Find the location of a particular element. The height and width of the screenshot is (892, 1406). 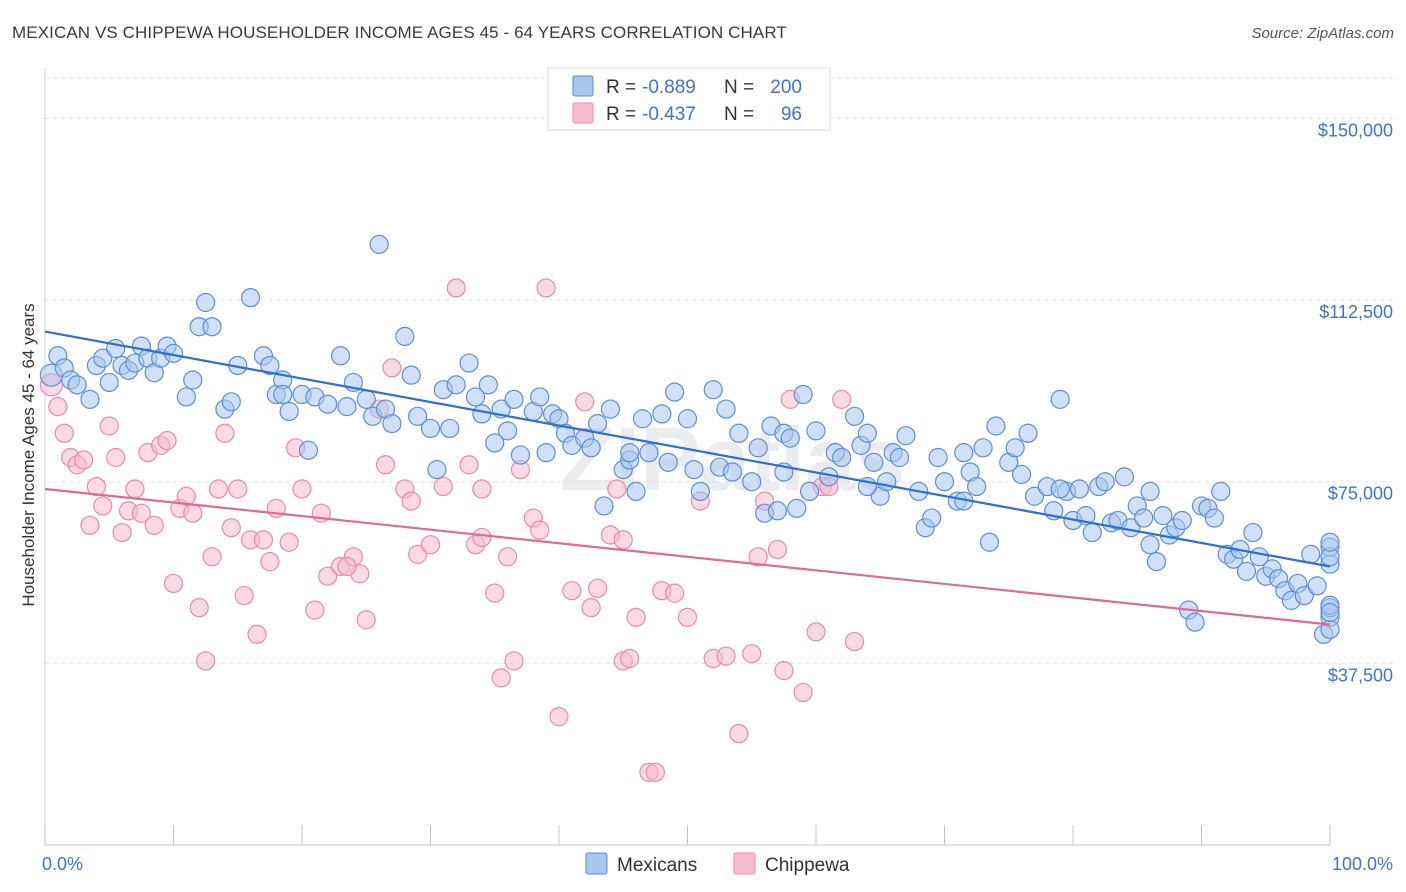

bottom-legend-swatch-chippewa is located at coordinates (744, 863).